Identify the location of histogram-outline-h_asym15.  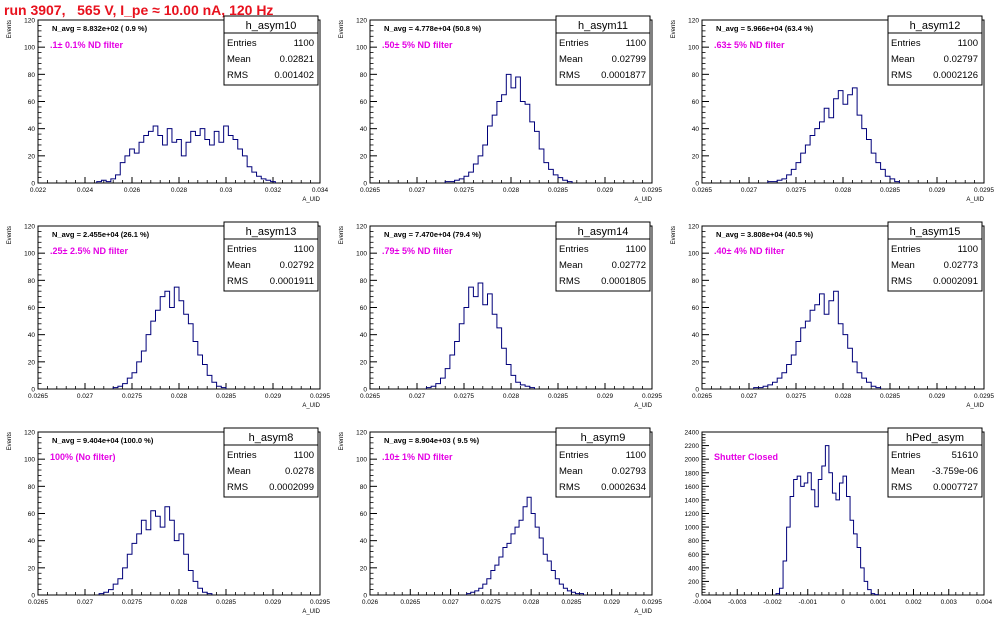
(817, 339).